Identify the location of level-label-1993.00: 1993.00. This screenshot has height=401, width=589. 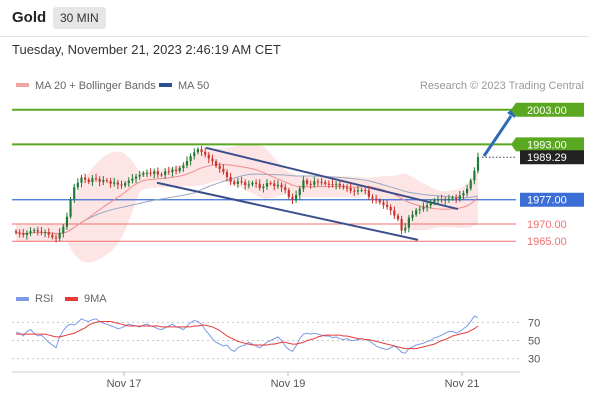
(547, 145).